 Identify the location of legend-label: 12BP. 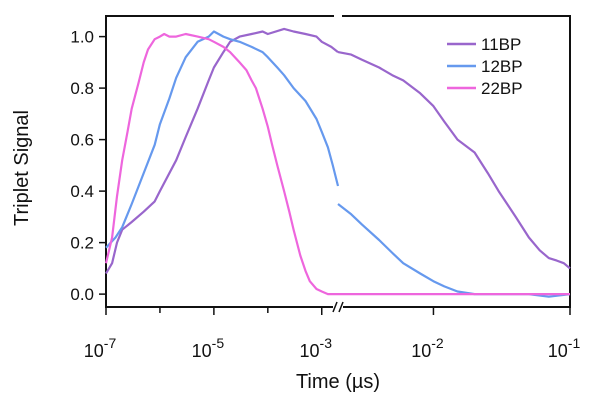
(502, 66).